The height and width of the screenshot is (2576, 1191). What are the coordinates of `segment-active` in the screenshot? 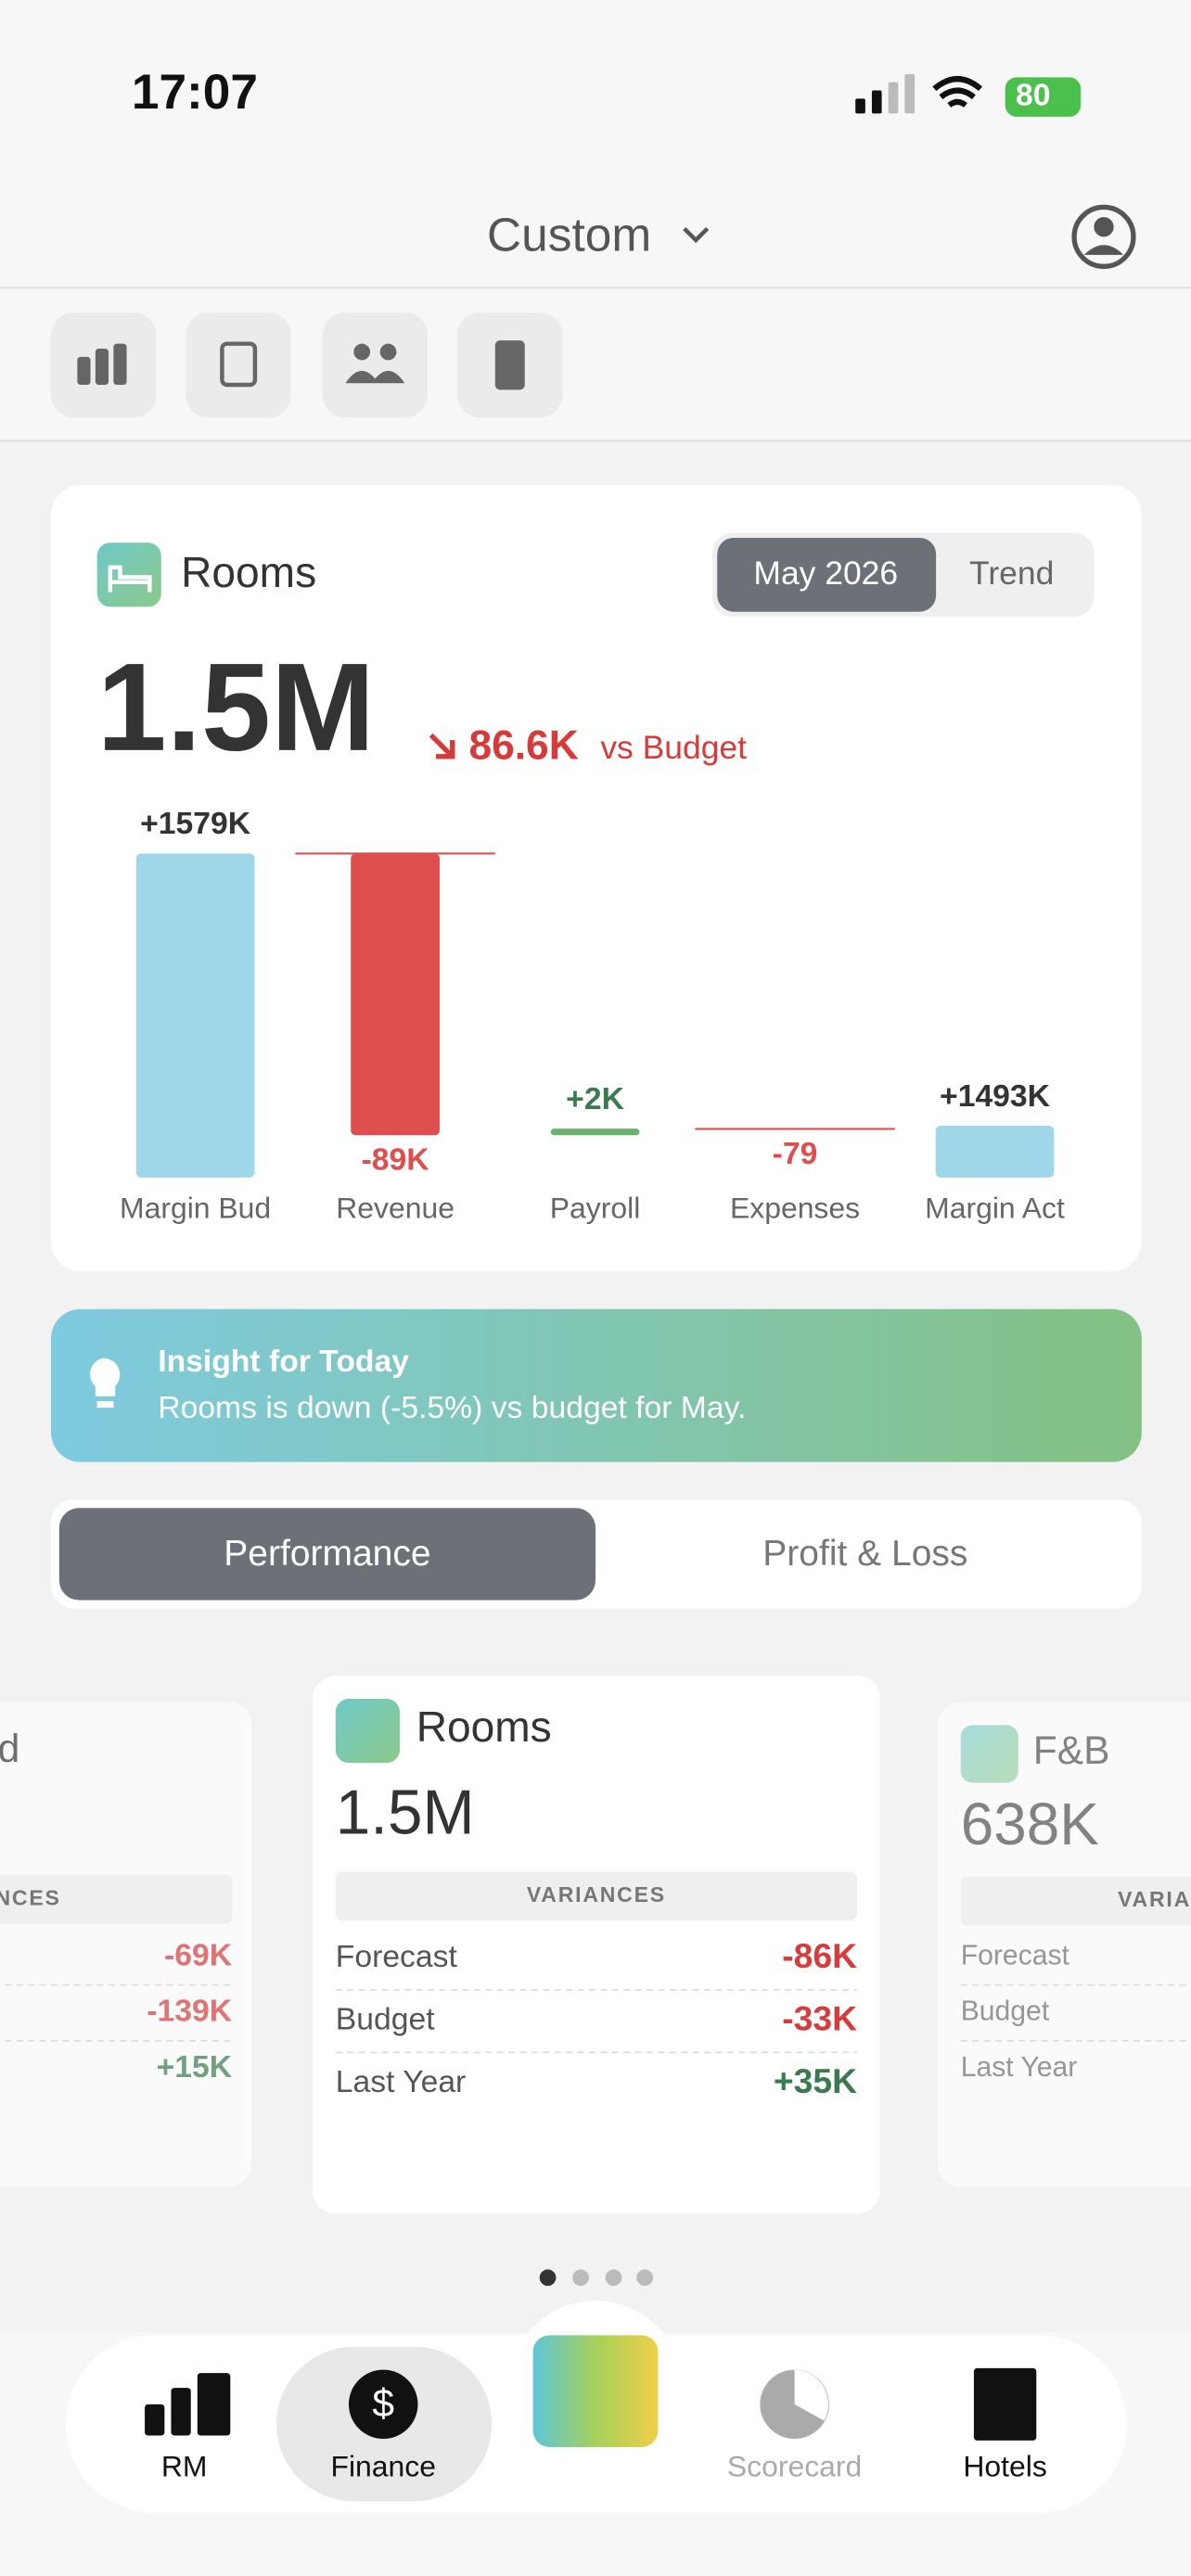 It's located at (327, 1554).